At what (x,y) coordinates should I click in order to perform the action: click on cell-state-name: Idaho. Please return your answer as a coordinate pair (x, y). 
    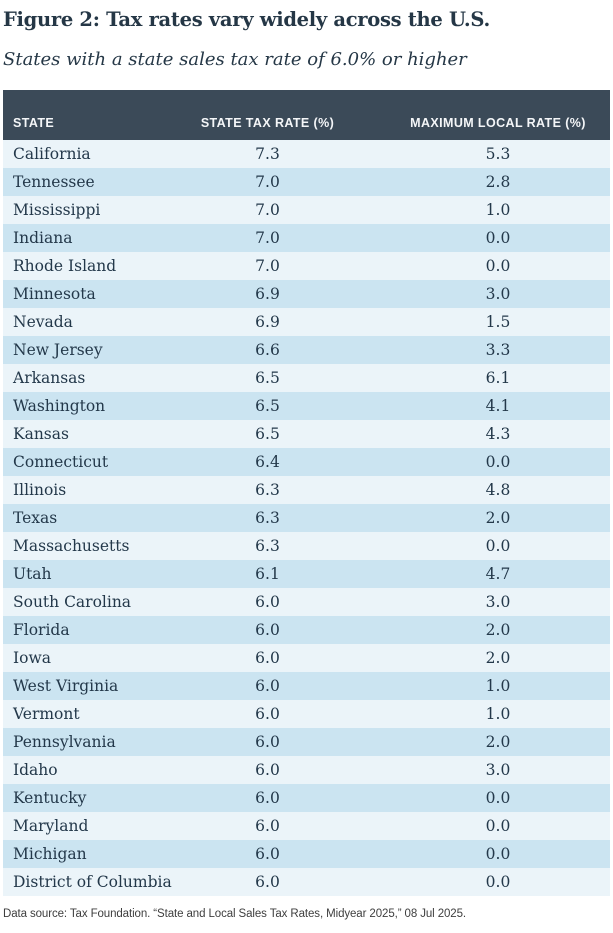
    Looking at the image, I should click on (35, 770).